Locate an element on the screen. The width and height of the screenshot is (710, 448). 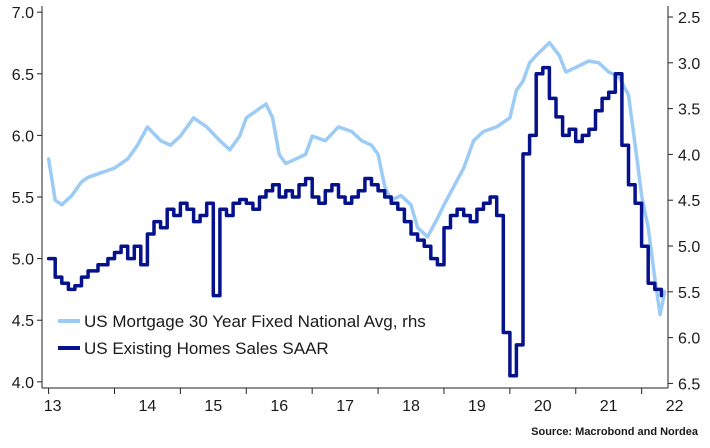
x-tick-label: 16 is located at coordinates (279, 406).